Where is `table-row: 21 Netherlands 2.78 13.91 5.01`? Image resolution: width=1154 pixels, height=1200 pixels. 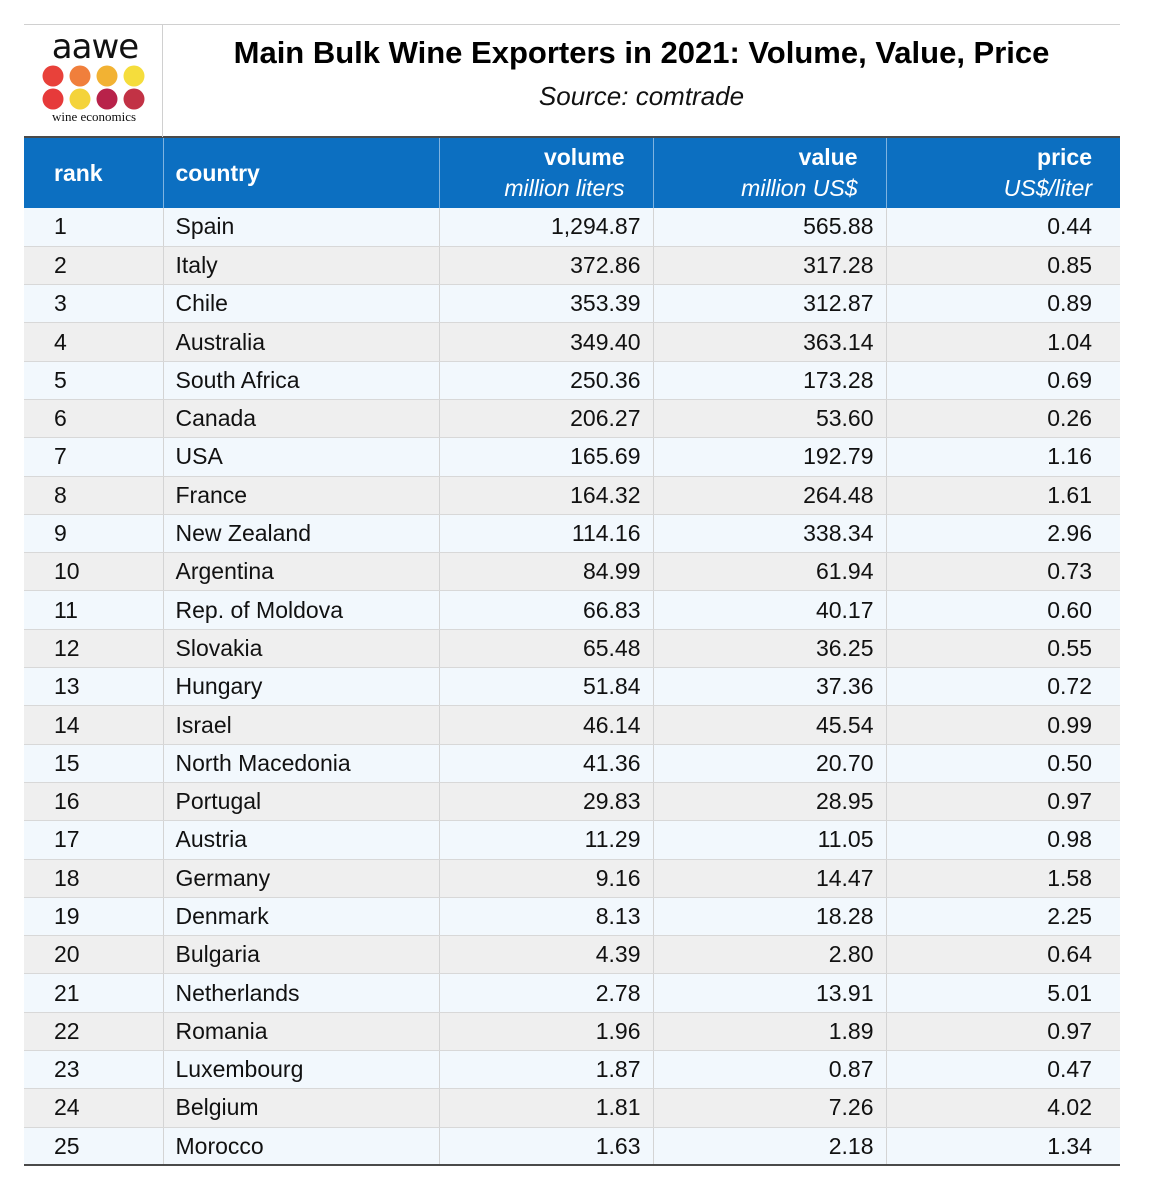
table-row: 21 Netherlands 2.78 13.91 5.01 is located at coordinates (572, 993).